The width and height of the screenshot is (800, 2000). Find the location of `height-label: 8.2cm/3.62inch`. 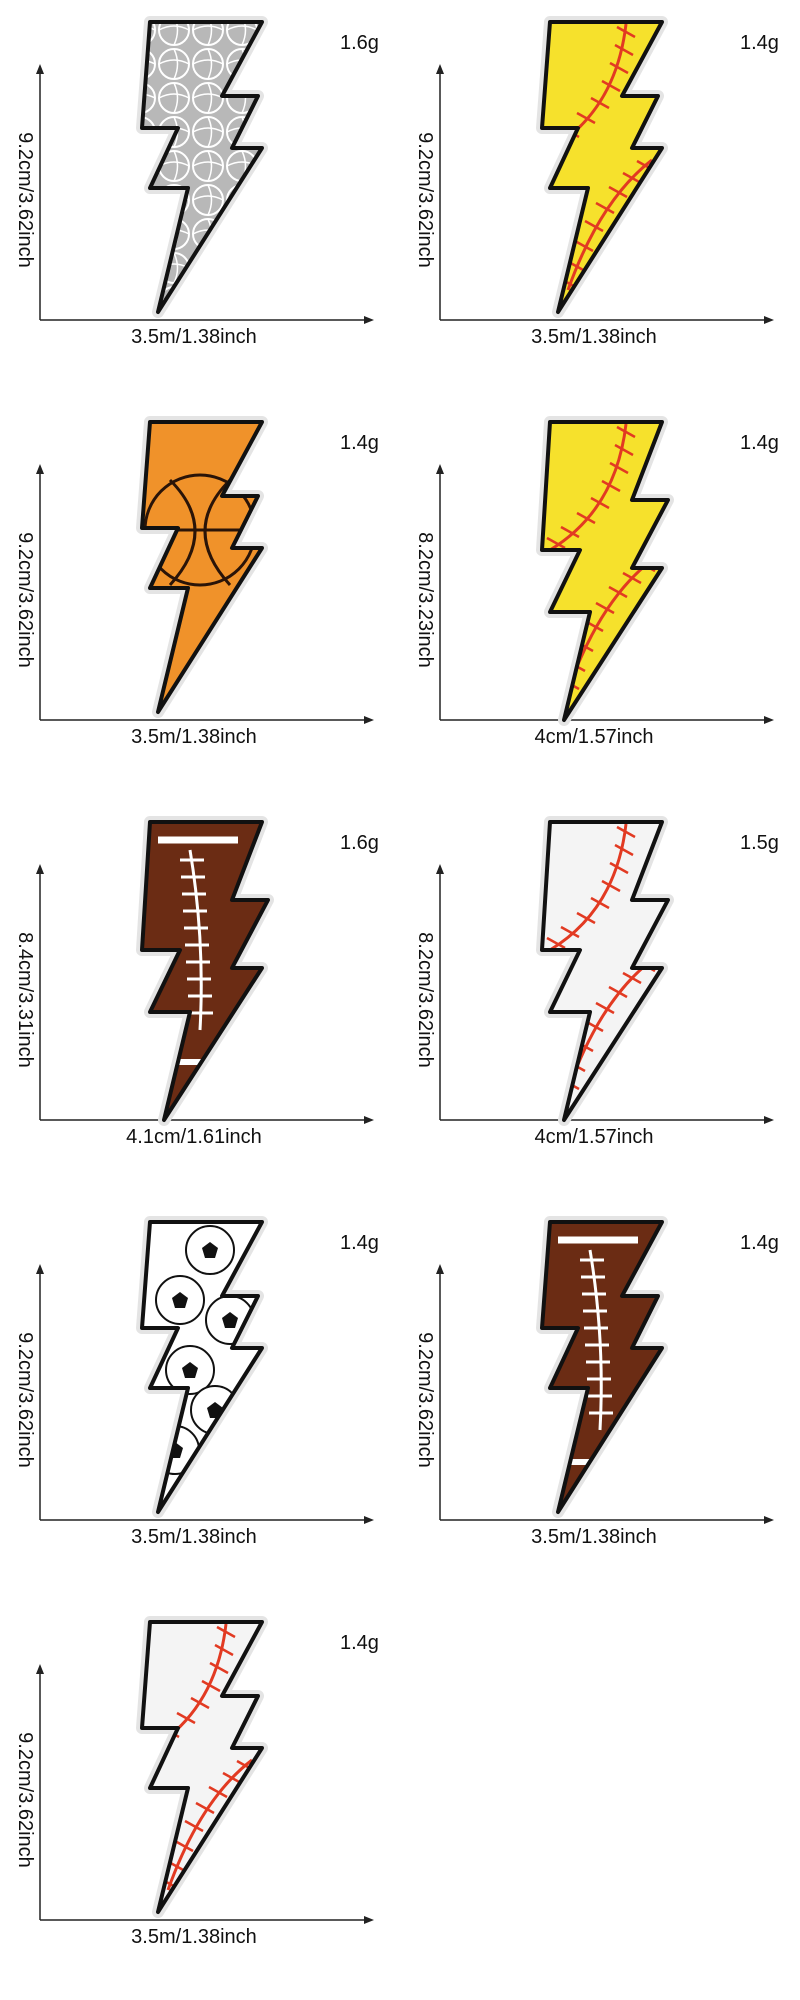

height-label: 8.2cm/3.62inch is located at coordinates (425, 1000).